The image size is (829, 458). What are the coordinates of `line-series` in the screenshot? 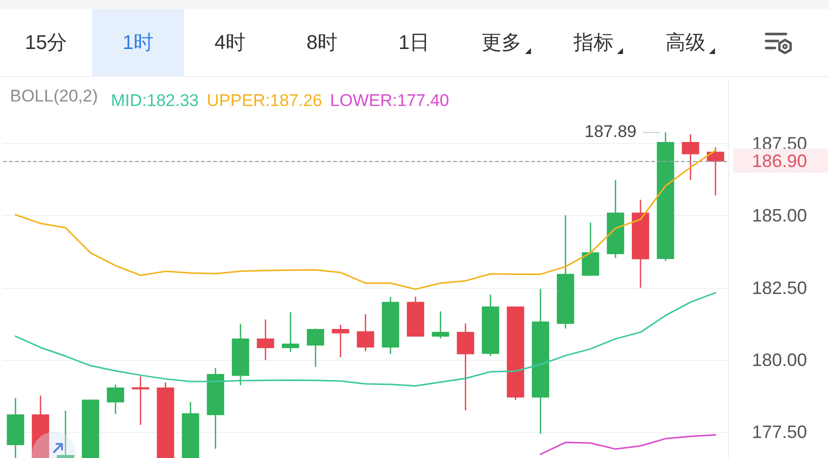 It's located at (628, 444).